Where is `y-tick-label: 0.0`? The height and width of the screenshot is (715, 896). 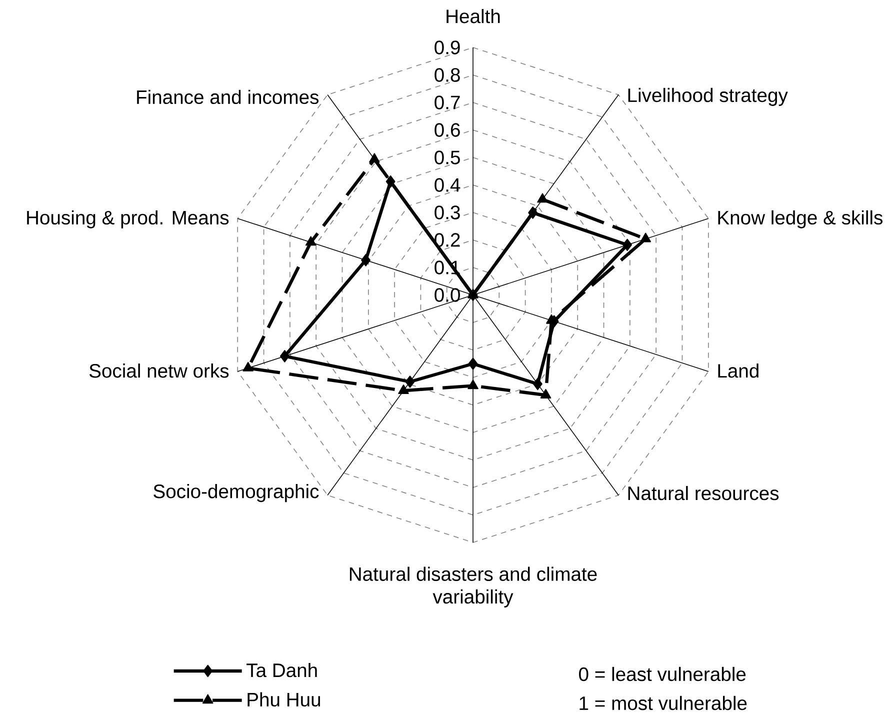
y-tick-label: 0.0 is located at coordinates (447, 295).